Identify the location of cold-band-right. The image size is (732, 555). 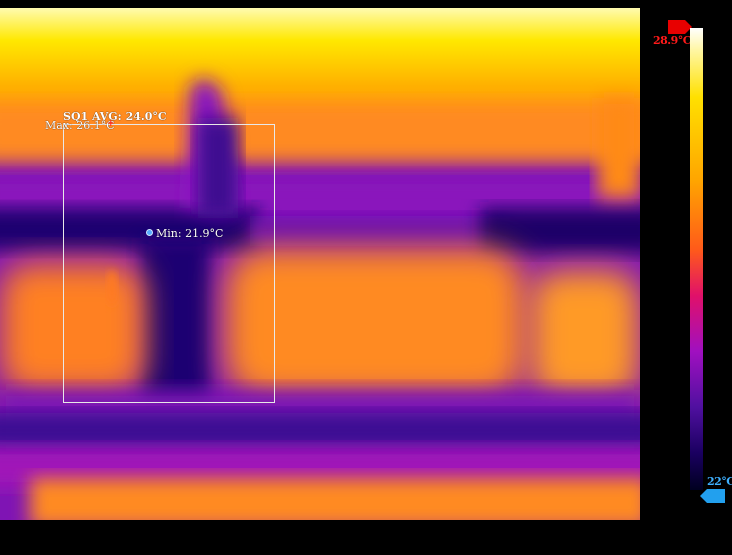
(560, 230).